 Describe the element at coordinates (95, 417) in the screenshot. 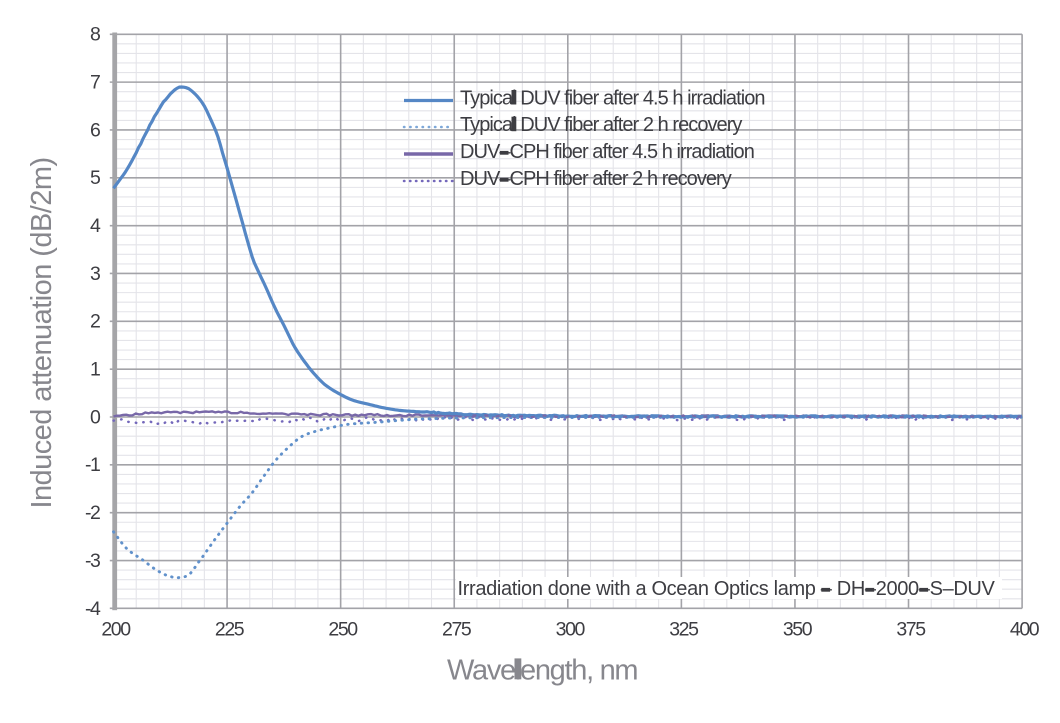

I see `svg-text: 0` at that location.